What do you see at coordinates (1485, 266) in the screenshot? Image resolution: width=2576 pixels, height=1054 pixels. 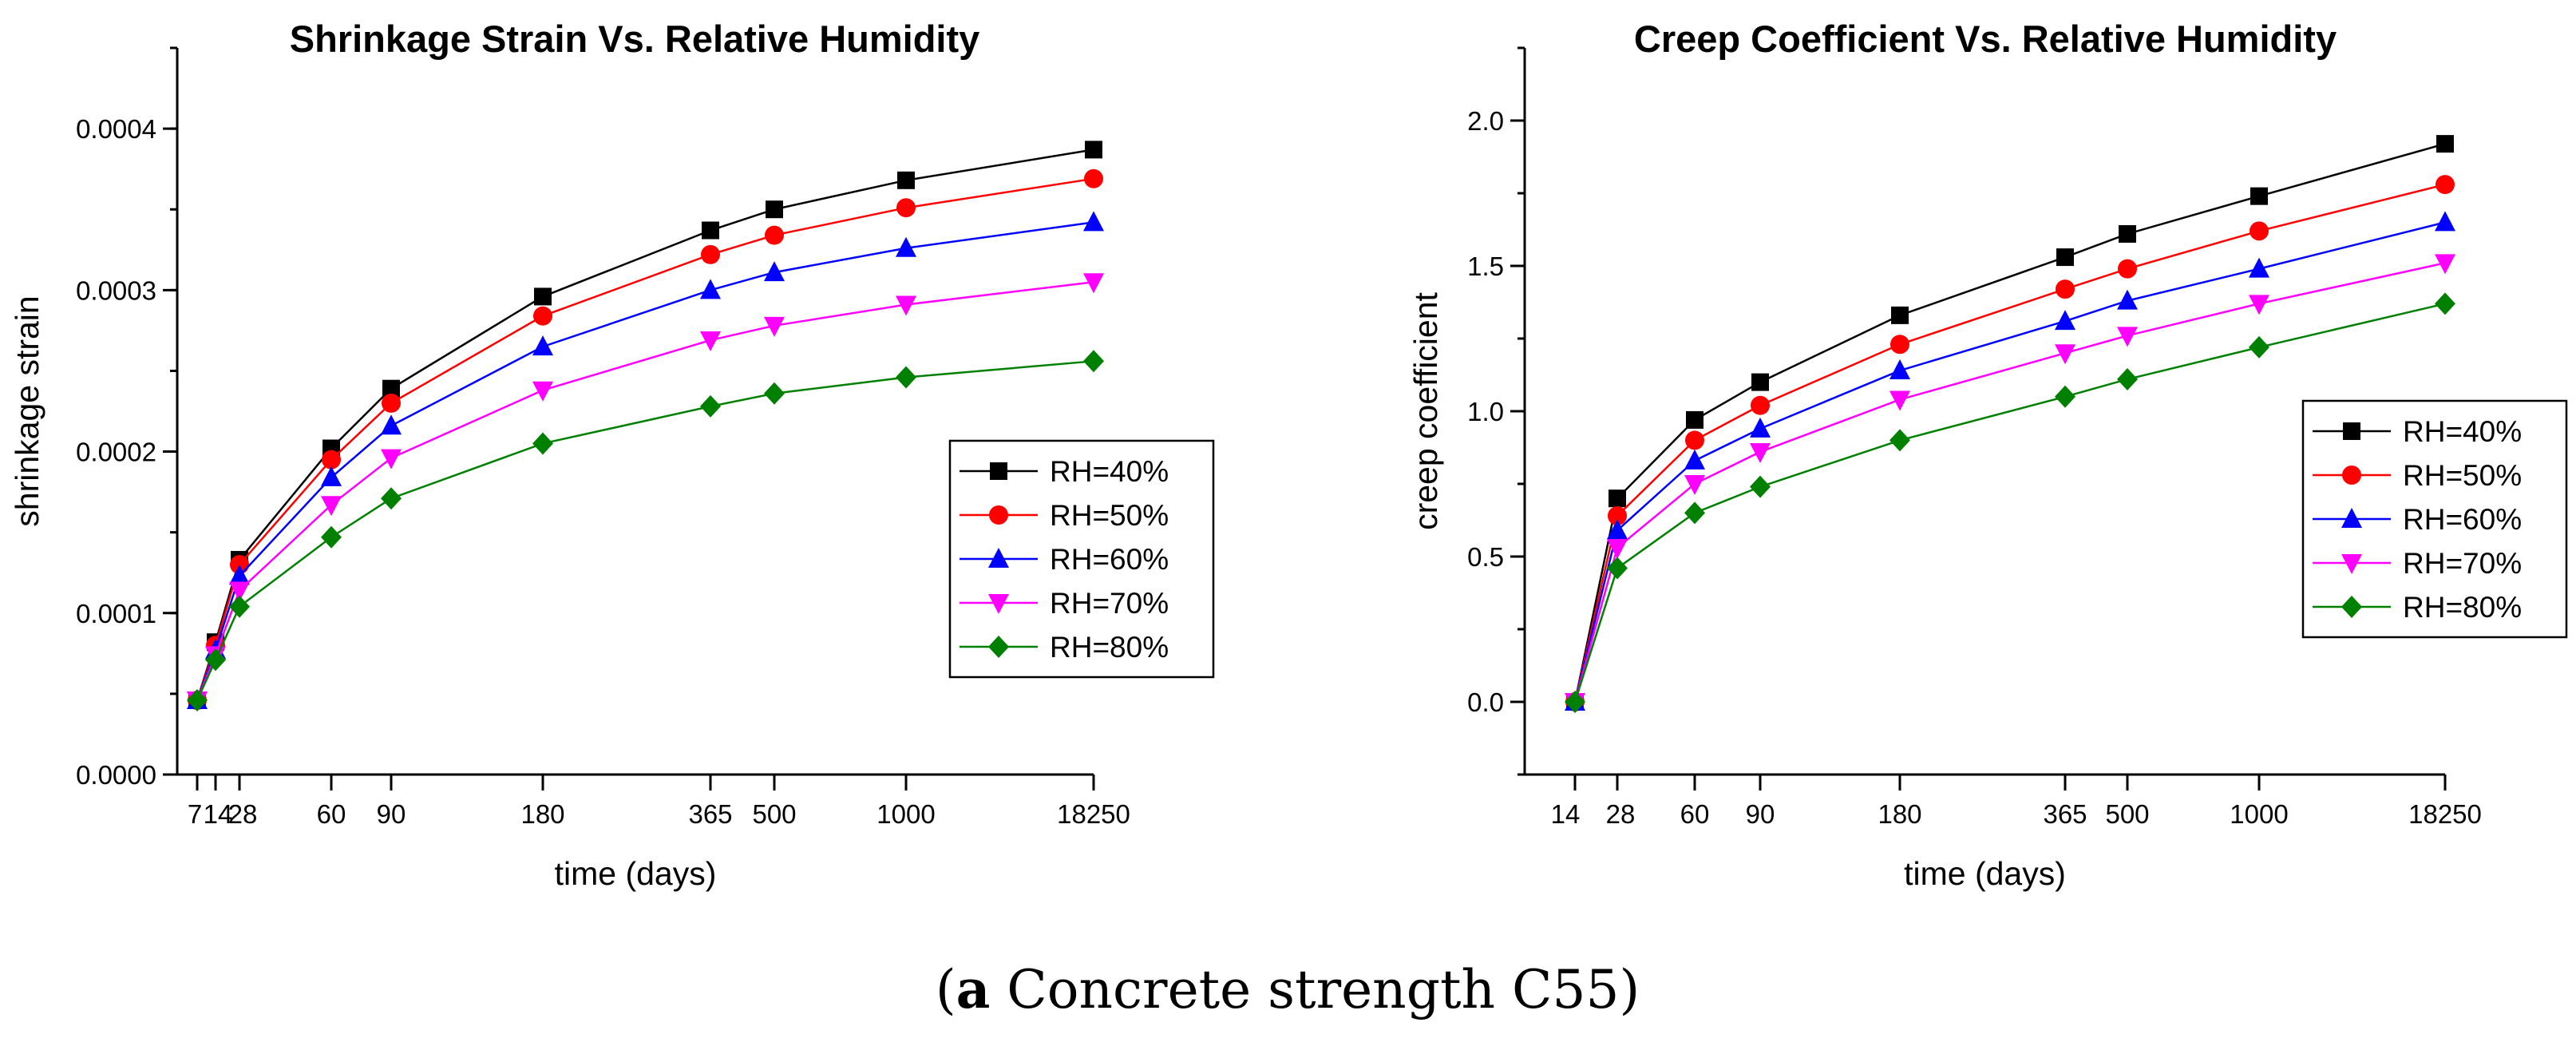 I see `y-tick-label: 1.5` at bounding box center [1485, 266].